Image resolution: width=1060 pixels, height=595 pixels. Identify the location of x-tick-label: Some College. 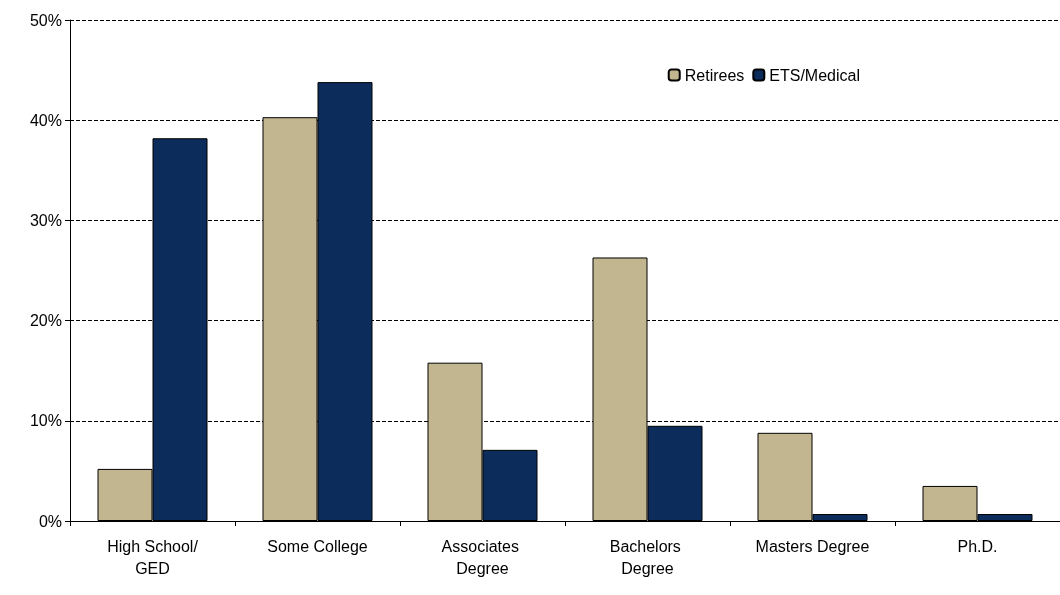
(317, 546).